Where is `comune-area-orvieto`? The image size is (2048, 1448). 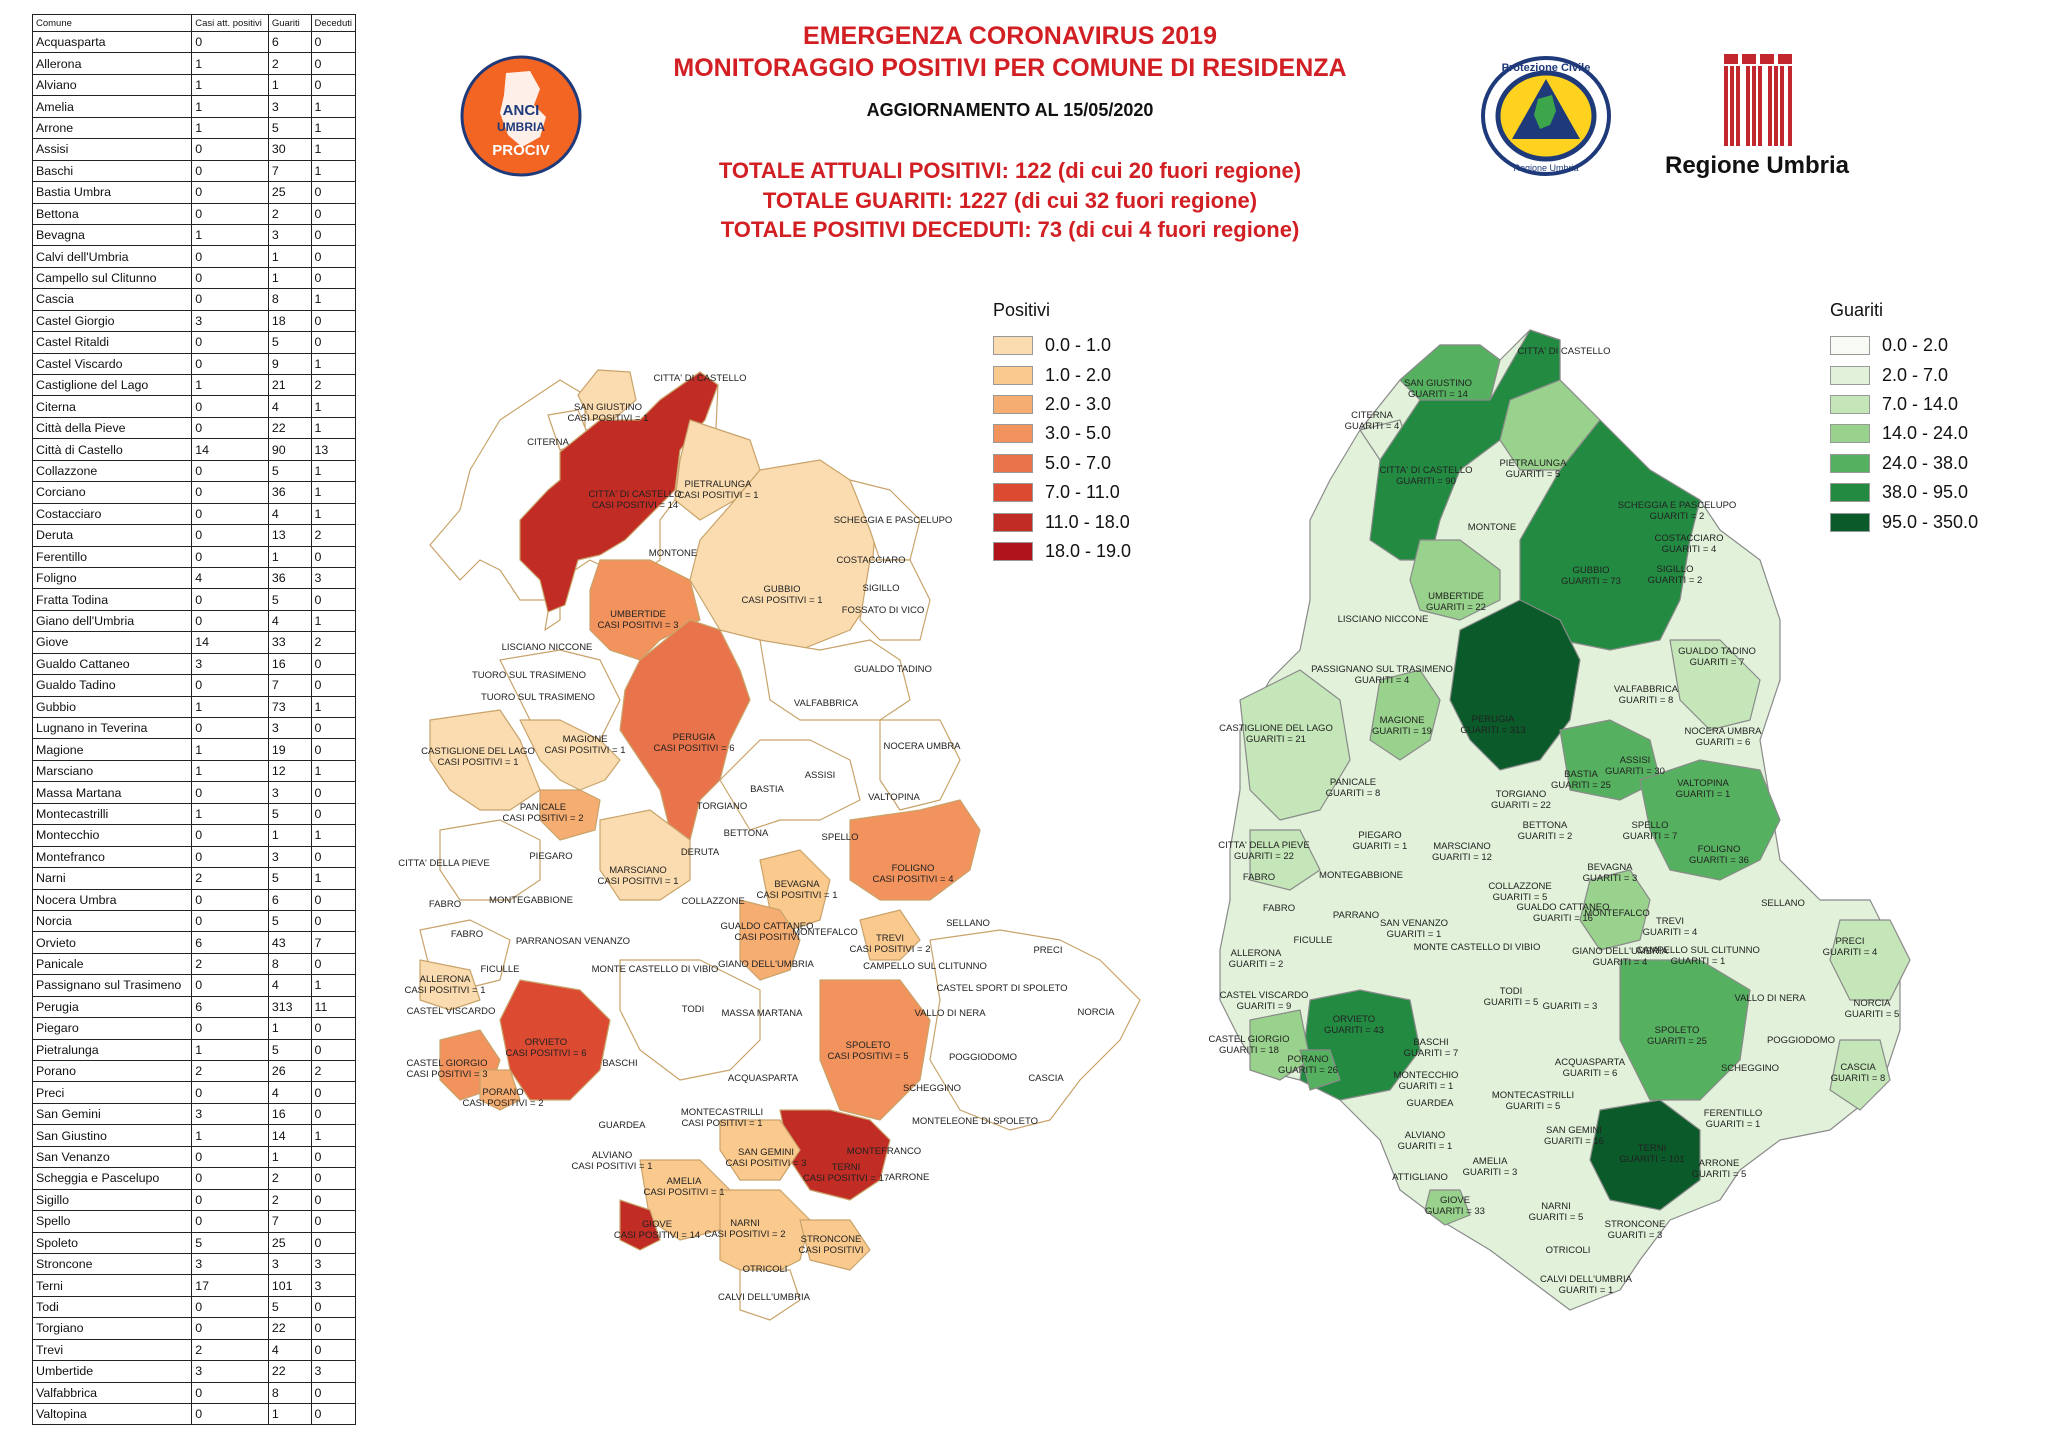 comune-area-orvieto is located at coordinates (555, 1040).